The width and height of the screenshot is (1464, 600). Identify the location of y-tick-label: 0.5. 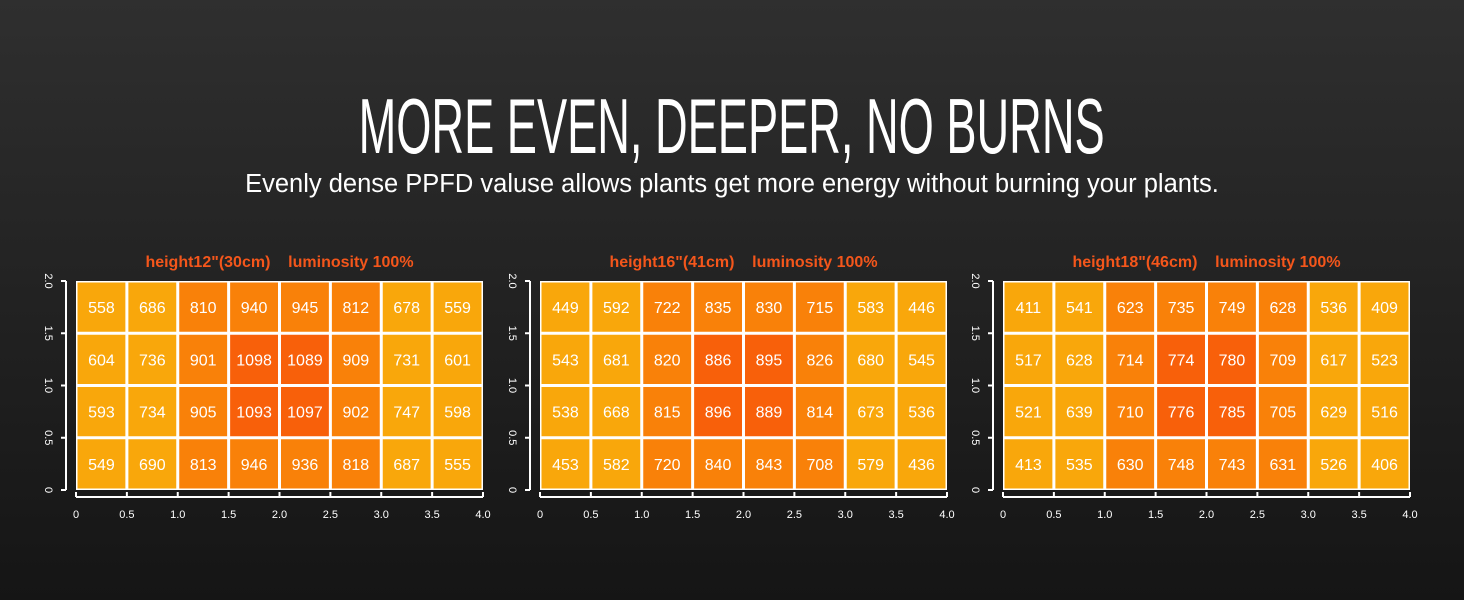
(512, 437).